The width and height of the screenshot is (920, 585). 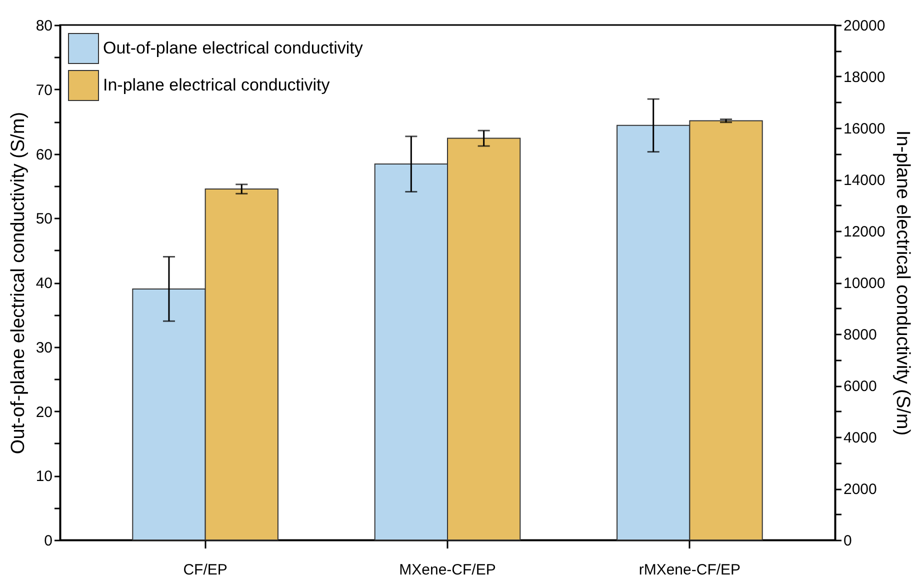 I want to click on y-tick-label: 10, so click(x=44, y=477).